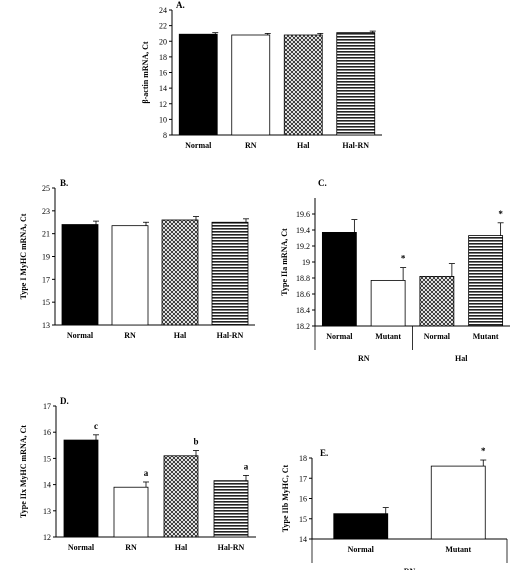 The height and width of the screenshot is (570, 520). What do you see at coordinates (180, 5) in the screenshot?
I see `panel-label: A.` at bounding box center [180, 5].